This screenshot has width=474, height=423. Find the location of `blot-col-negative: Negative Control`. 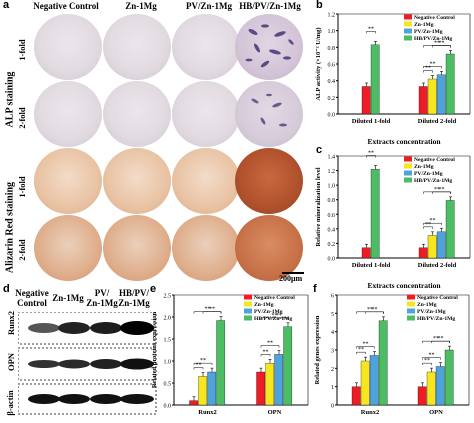

blot-col-negative: Negative Control is located at coordinates (32, 298).